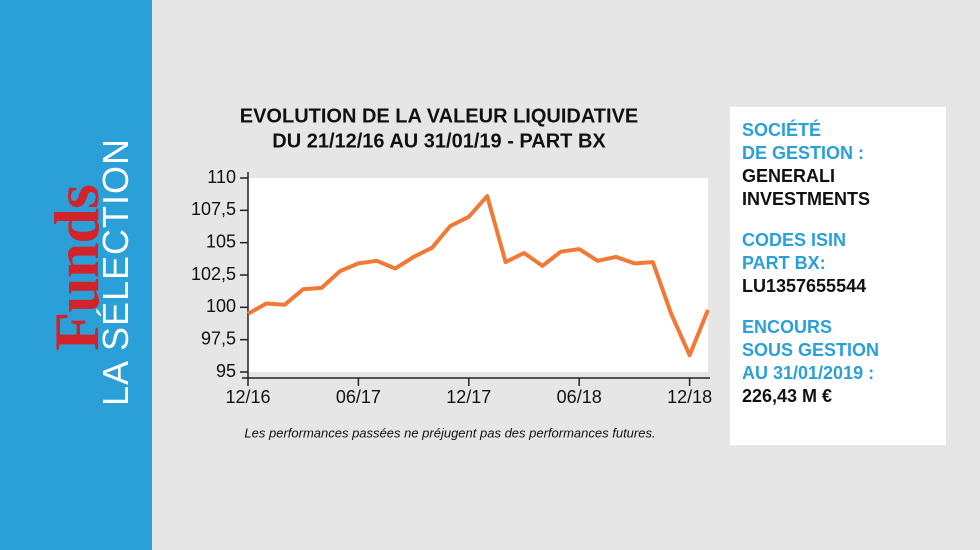  Describe the element at coordinates (218, 338) in the screenshot. I see `y-tick-label: 97,5` at that location.